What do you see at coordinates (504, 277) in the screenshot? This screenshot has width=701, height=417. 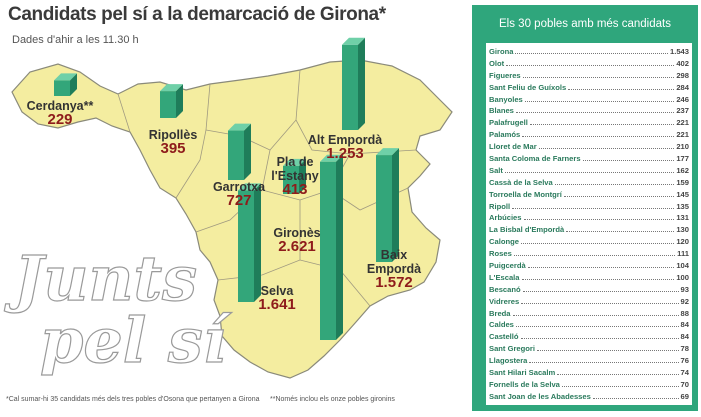 I see `town: L'Escala` at bounding box center [504, 277].